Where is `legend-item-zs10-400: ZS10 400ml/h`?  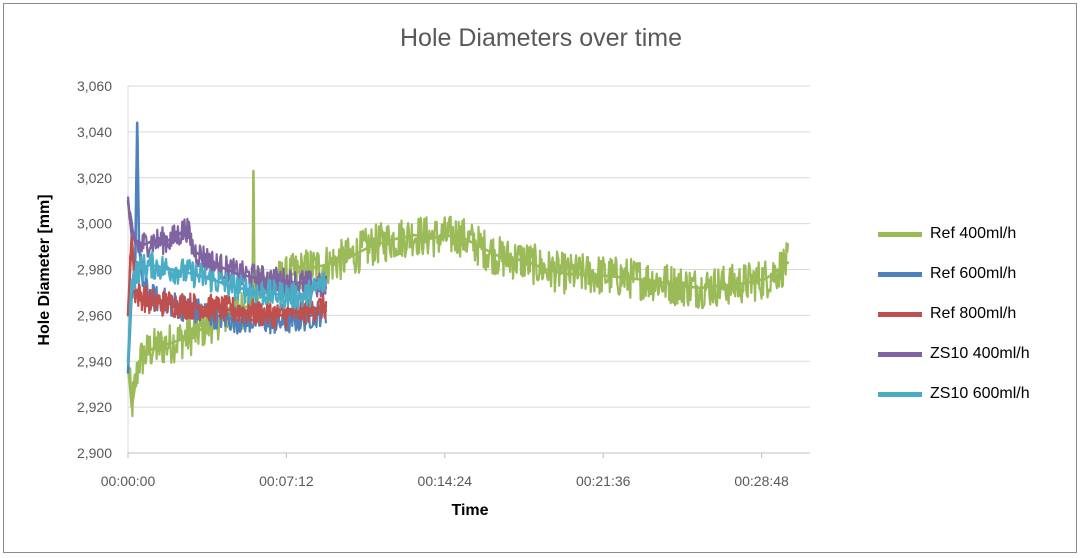 legend-item-zs10-400: ZS10 400ml/h is located at coordinates (954, 354).